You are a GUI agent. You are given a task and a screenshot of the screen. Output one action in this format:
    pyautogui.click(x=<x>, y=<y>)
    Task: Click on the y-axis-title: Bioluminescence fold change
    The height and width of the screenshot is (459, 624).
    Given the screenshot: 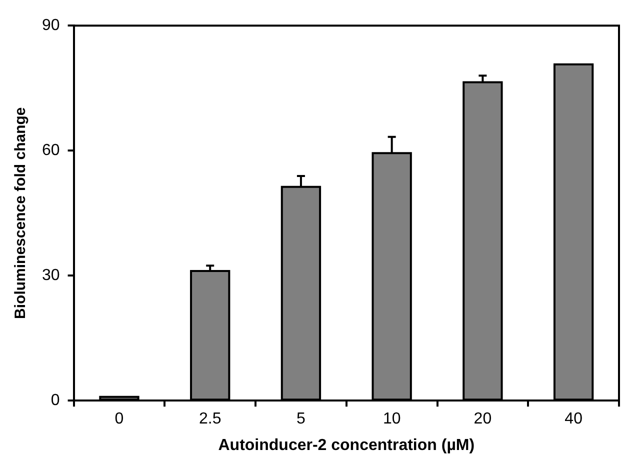 What is the action you would take?
    pyautogui.click(x=21, y=213)
    